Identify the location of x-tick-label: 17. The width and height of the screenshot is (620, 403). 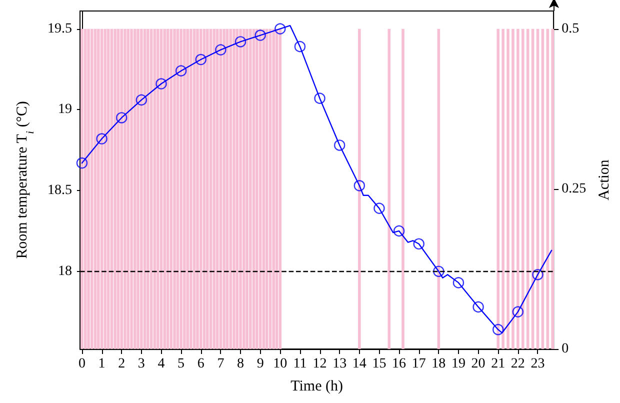
(419, 364).